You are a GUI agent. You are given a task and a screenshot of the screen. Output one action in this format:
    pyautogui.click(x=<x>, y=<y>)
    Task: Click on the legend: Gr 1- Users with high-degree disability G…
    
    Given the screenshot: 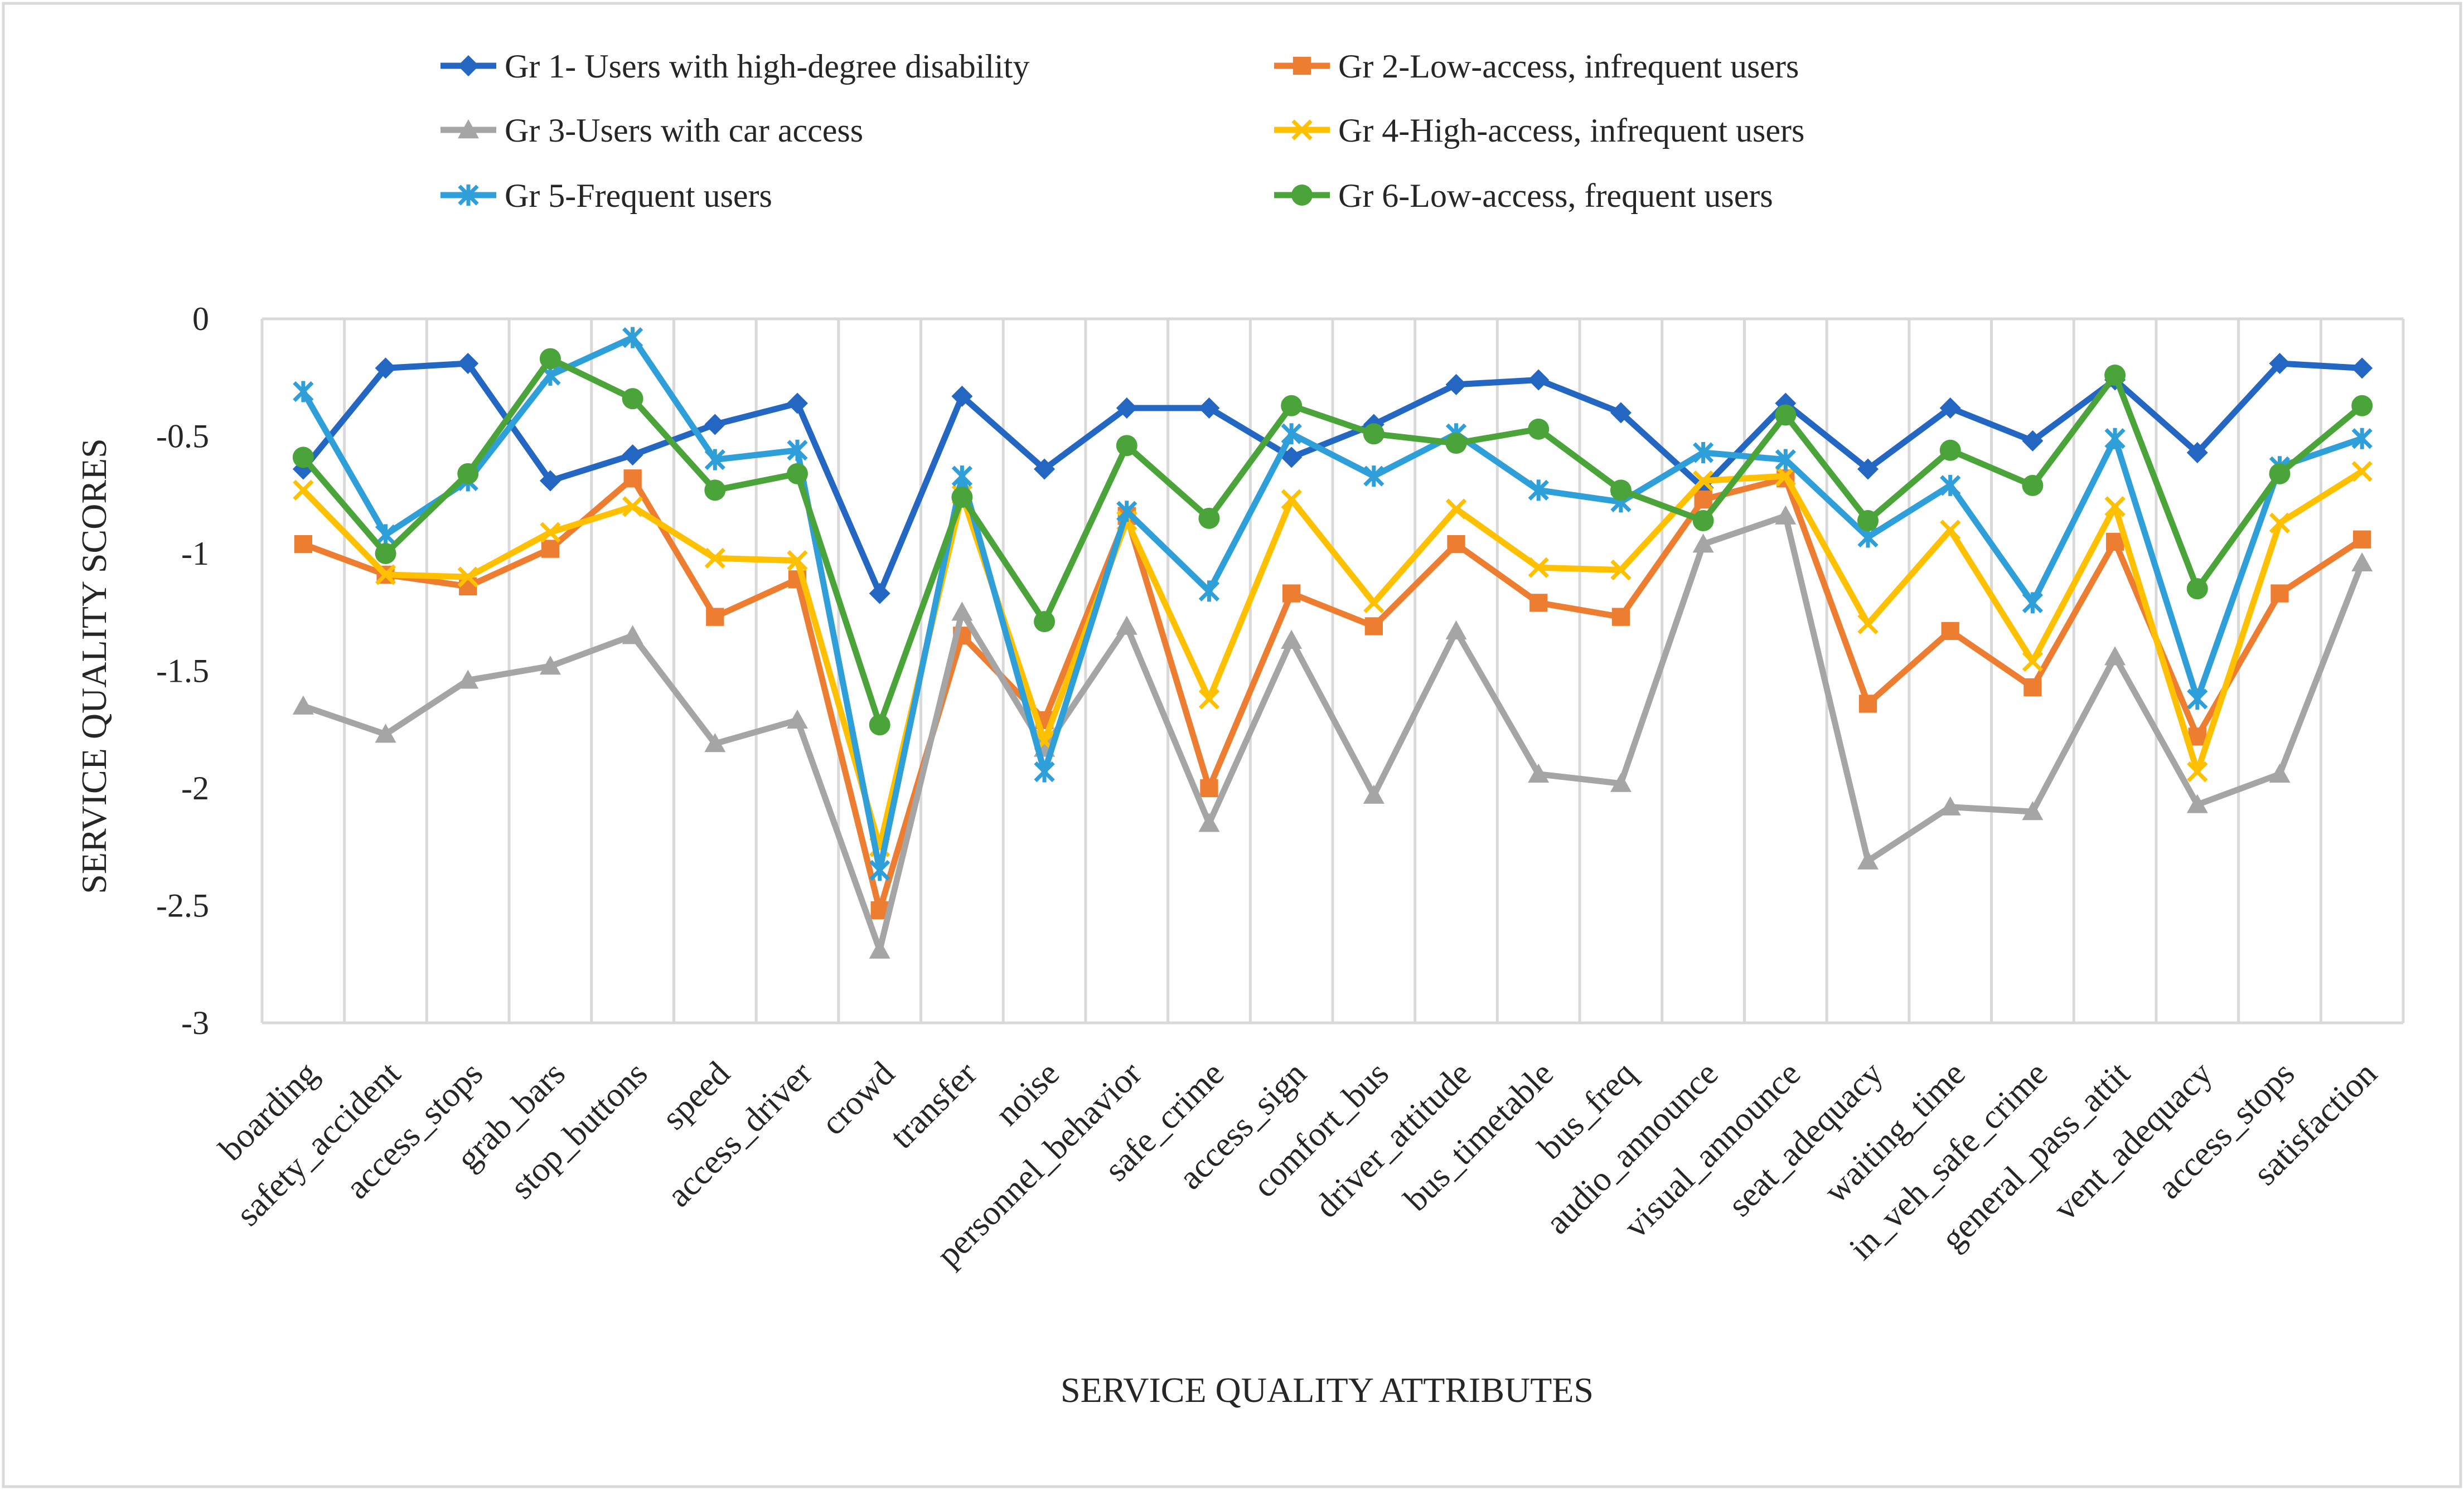 What is the action you would take?
    pyautogui.click(x=1122, y=131)
    